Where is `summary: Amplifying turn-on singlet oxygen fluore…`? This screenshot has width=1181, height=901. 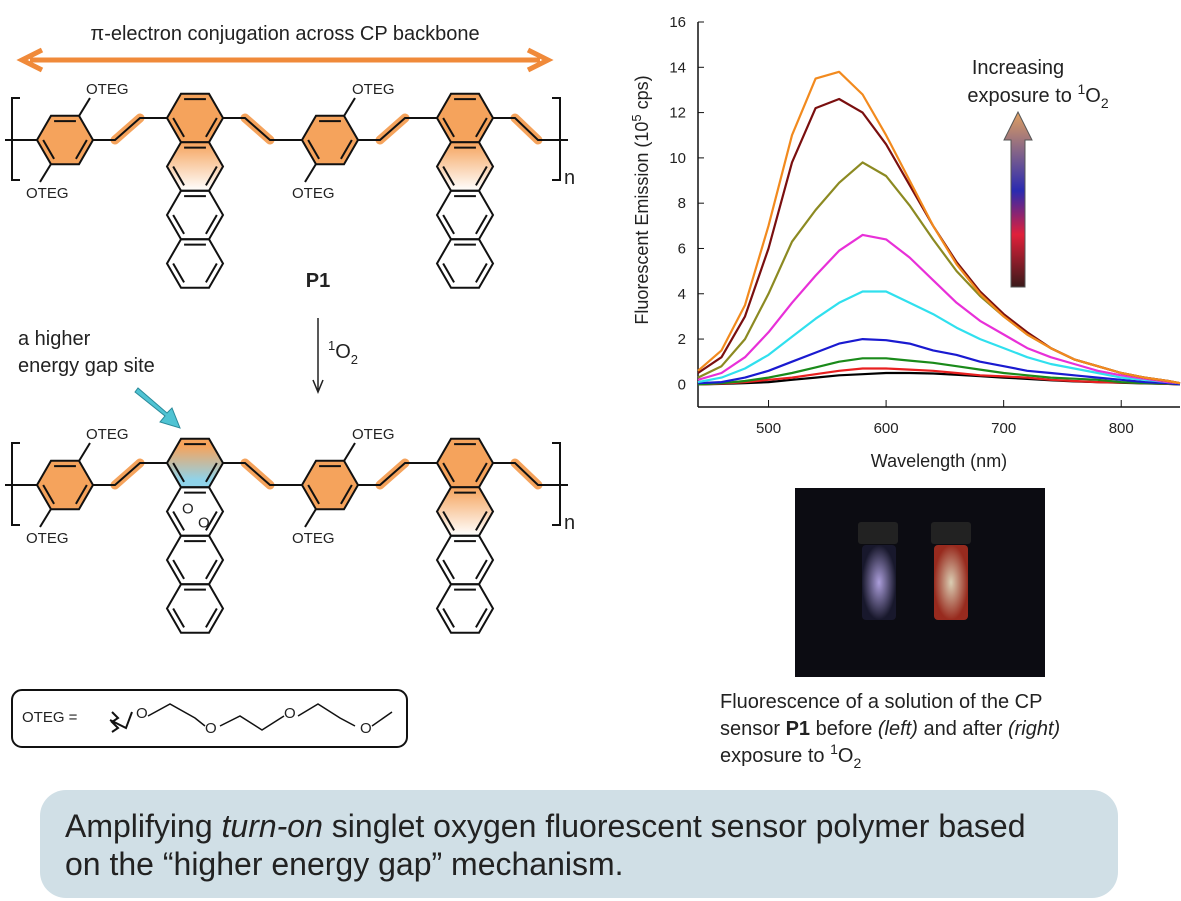
summary: Amplifying turn-on singlet oxygen fluore… is located at coordinates (545, 826).